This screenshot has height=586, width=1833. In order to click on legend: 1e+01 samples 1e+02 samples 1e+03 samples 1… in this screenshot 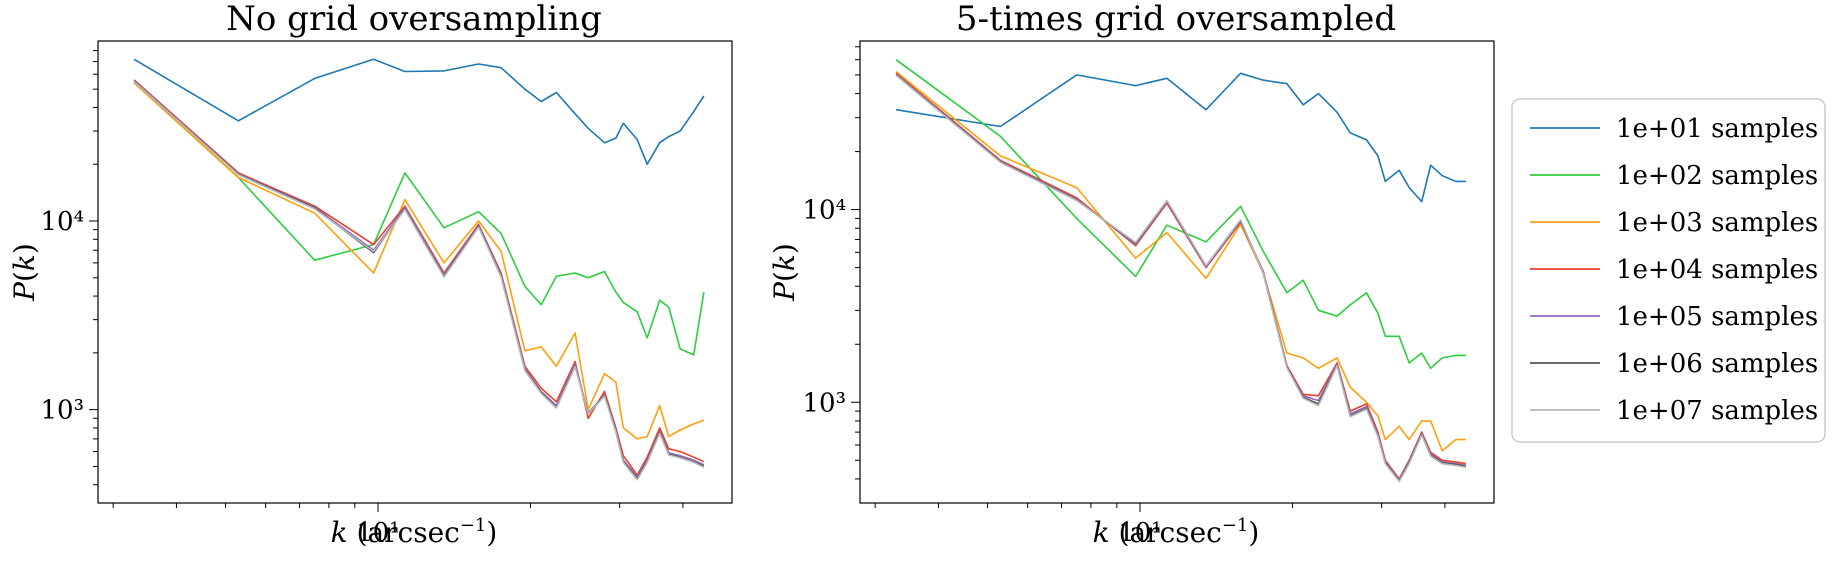, I will do `click(1668, 270)`.